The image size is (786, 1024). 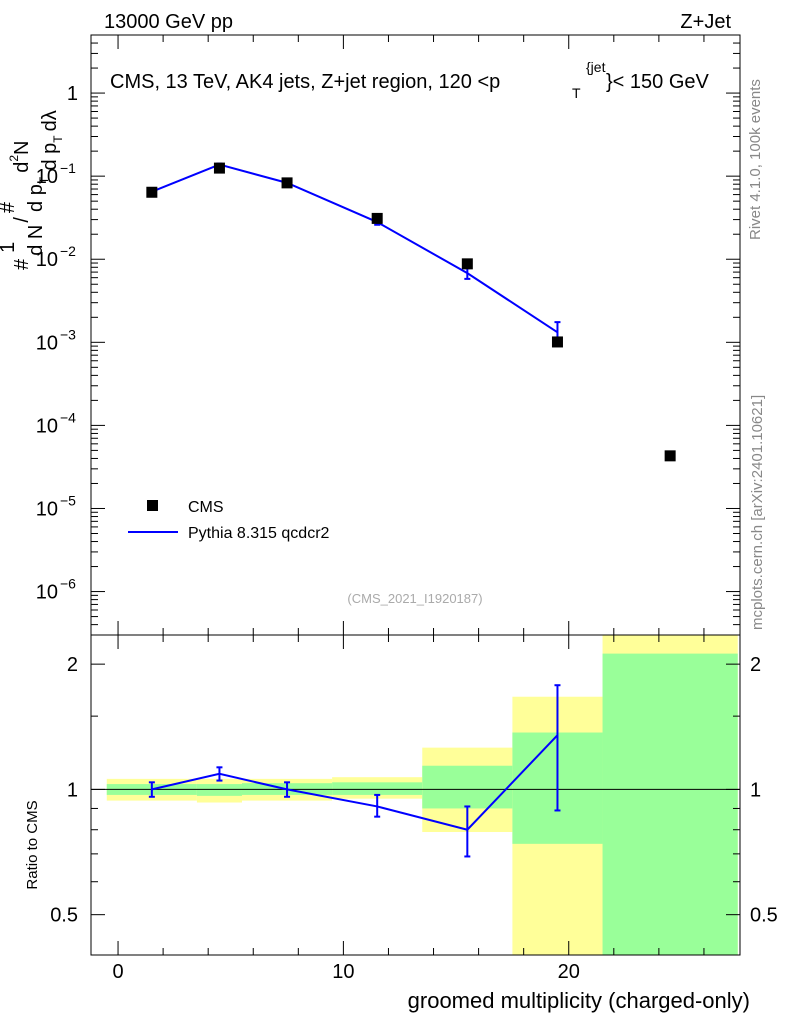 What do you see at coordinates (168, 22) in the screenshot?
I see `header-left: 13000 GeV pp` at bounding box center [168, 22].